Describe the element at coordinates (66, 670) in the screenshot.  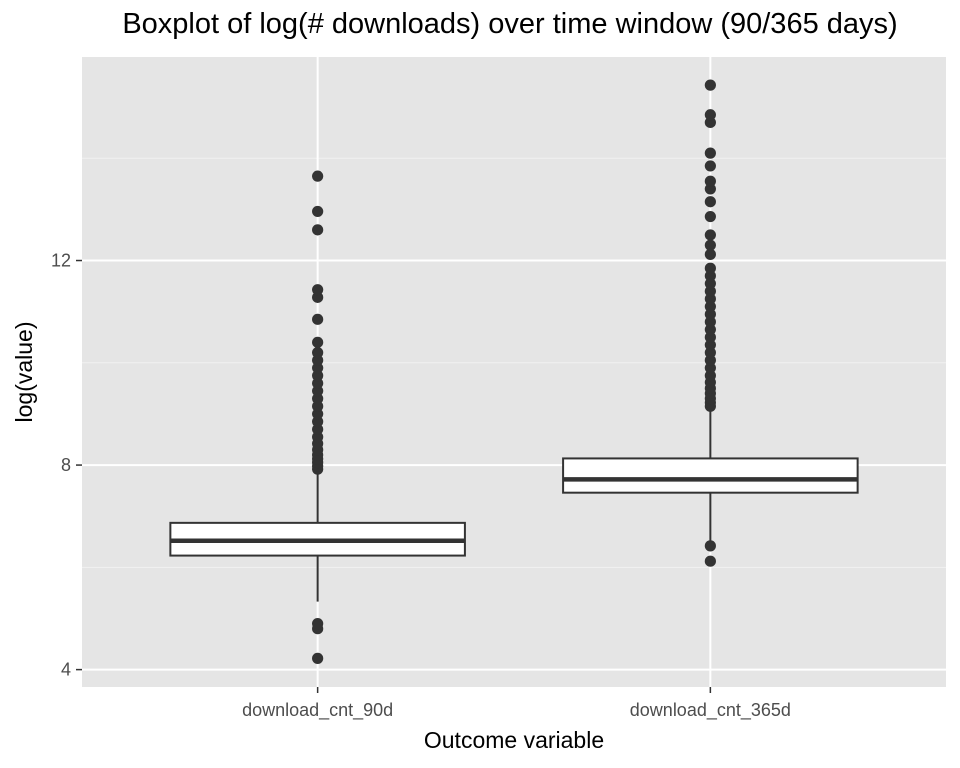
I see `y-tick-label: 4` at that location.